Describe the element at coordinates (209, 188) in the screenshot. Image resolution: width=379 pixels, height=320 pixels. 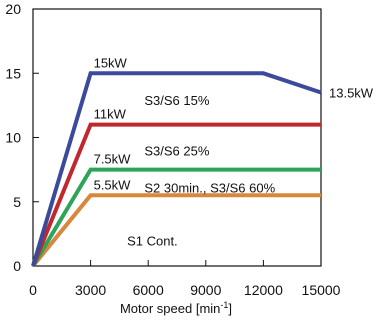
I see `zone-label: S2 30min., S3/S6 60%` at that location.